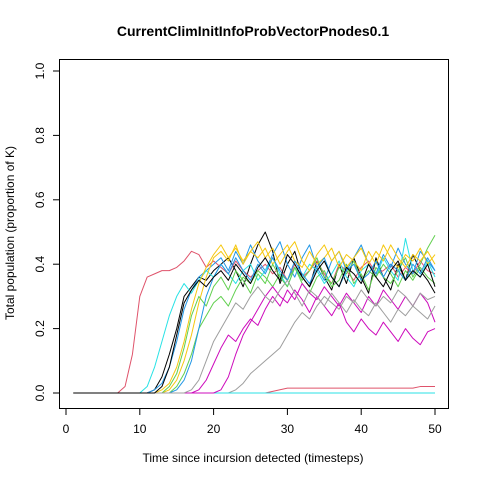  I want to click on x-tick-label: 10, so click(140, 429).